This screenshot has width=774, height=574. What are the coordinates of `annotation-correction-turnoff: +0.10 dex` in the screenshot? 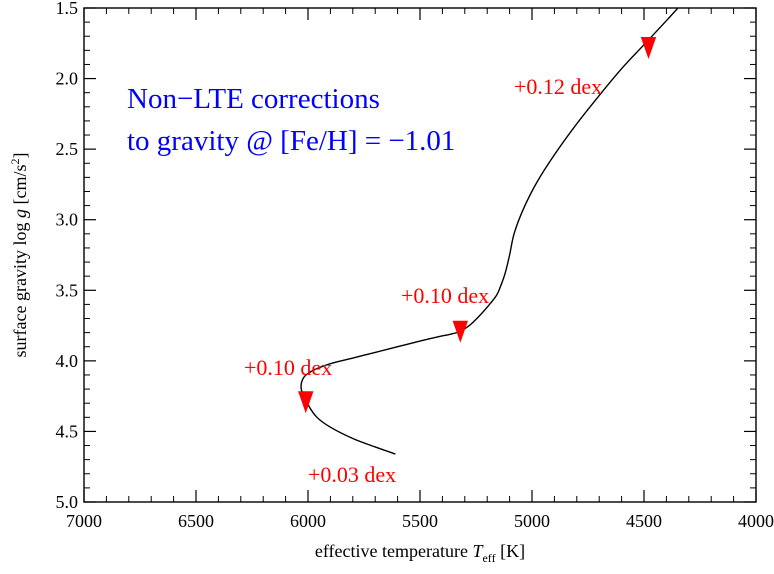 It's located at (288, 367).